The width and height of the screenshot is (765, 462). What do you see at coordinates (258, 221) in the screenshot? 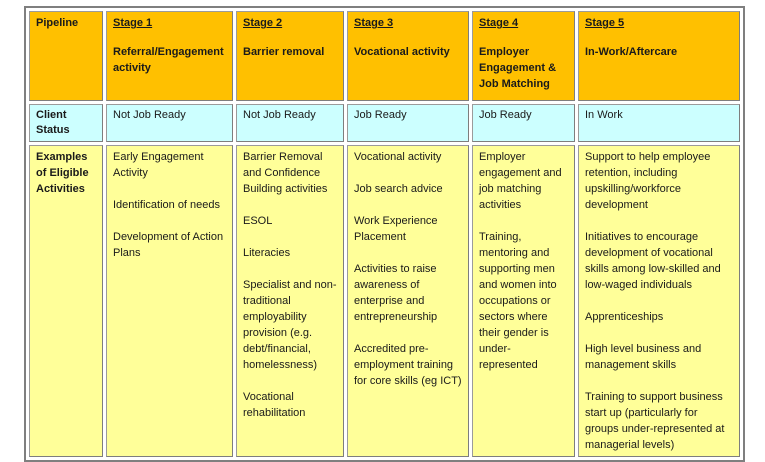
I see `examples-paragraph: ESOL` at bounding box center [258, 221].